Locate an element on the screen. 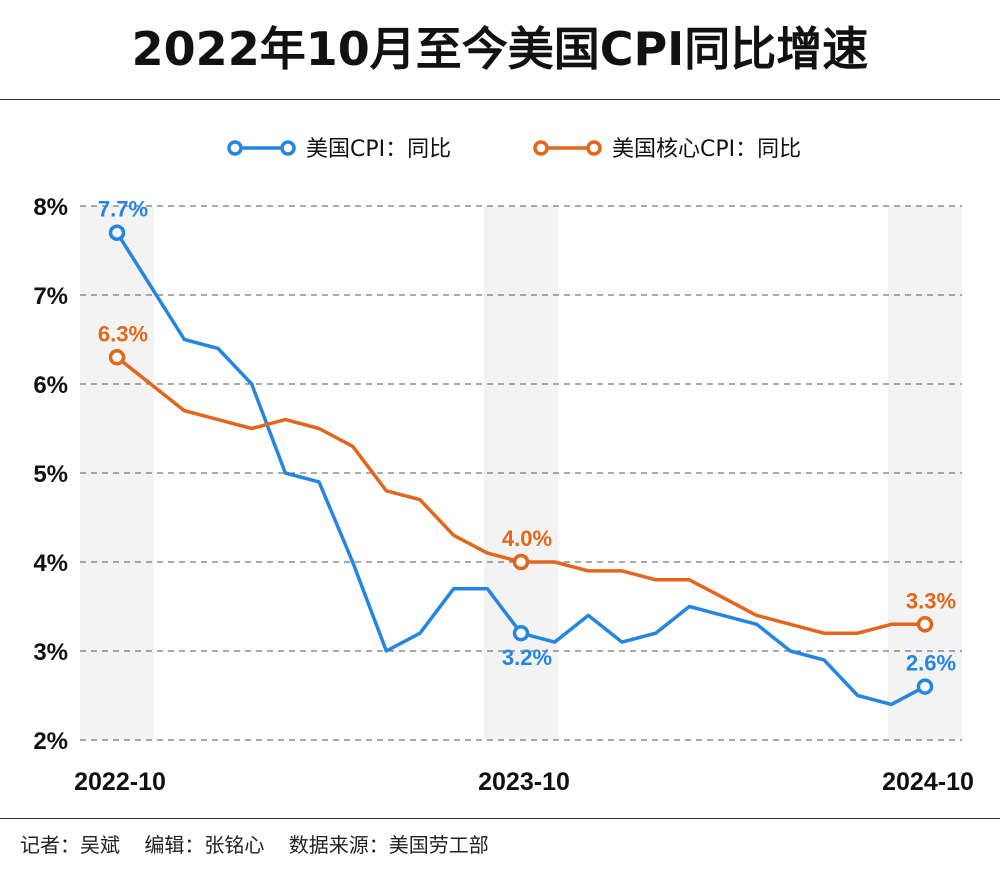 The width and height of the screenshot is (1000, 876). y-tick-label: 3% is located at coordinates (50, 652).